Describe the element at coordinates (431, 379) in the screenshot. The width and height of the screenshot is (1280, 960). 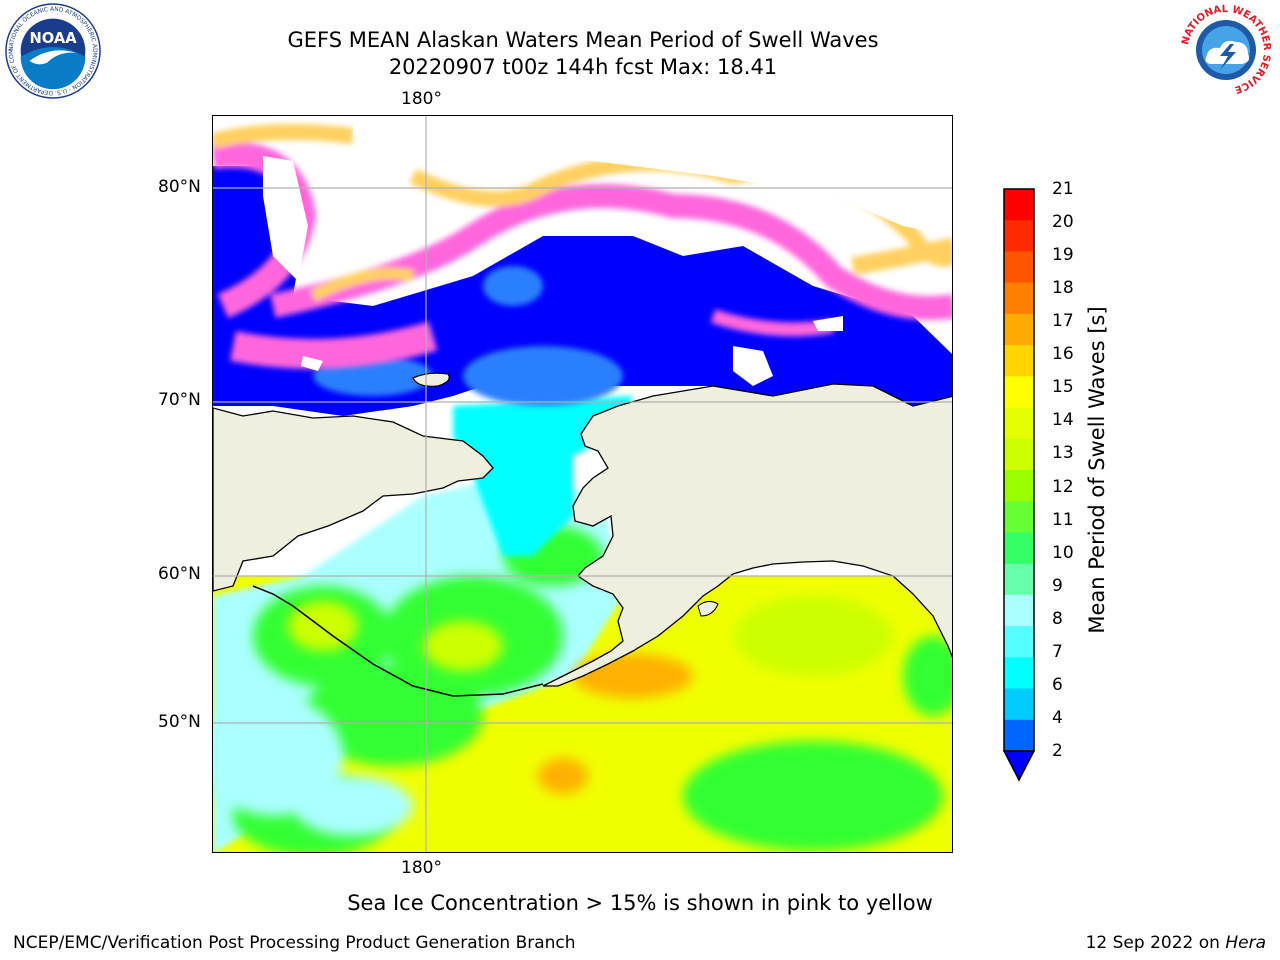
I see `land-wrangel` at that location.